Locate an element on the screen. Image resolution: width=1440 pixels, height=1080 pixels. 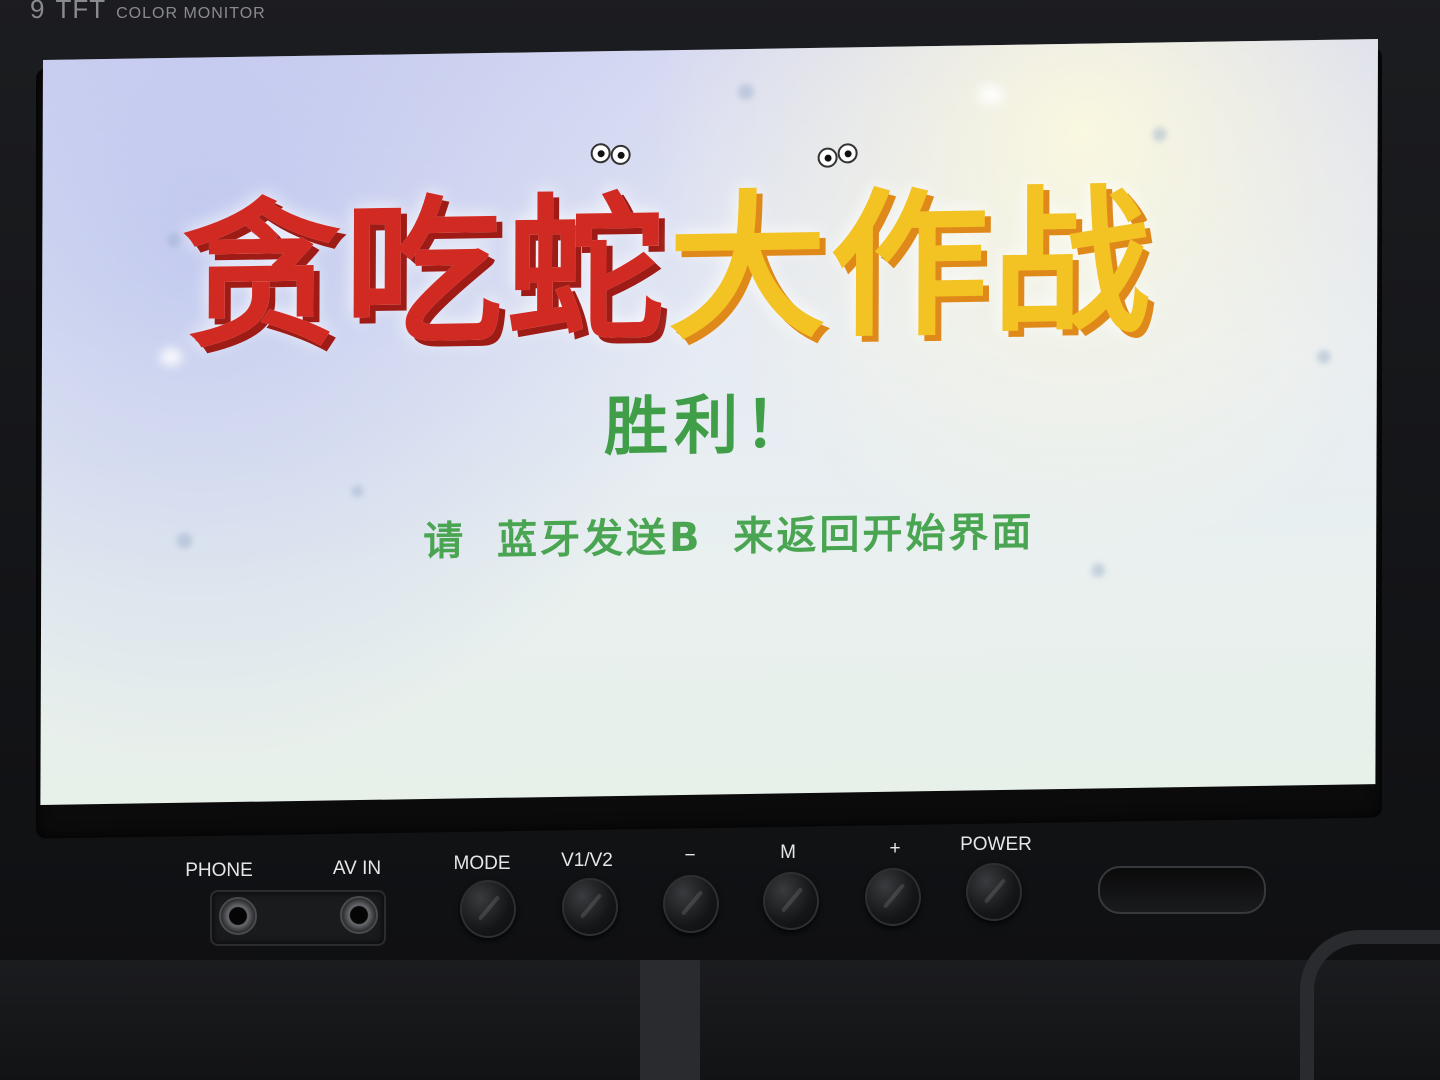
mode-button is located at coordinates (488, 909).